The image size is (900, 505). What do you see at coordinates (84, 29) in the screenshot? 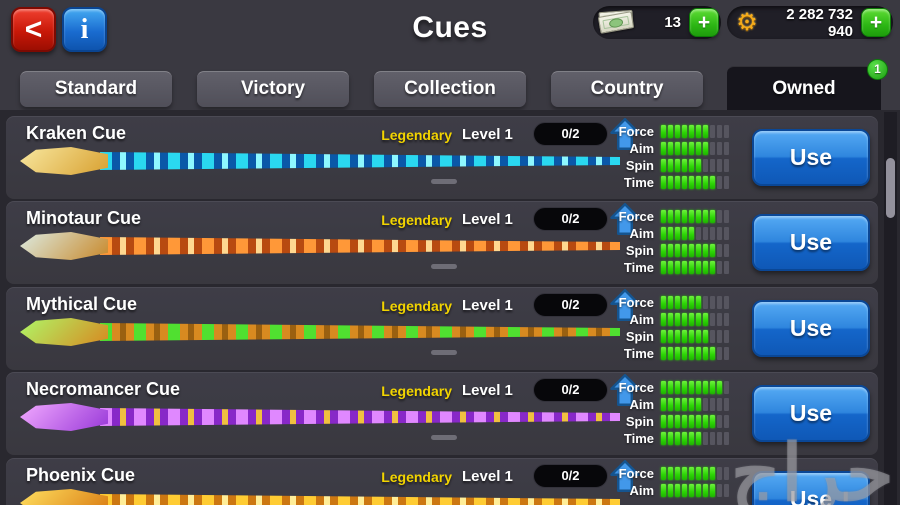
I see `info-button: i` at bounding box center [84, 29].